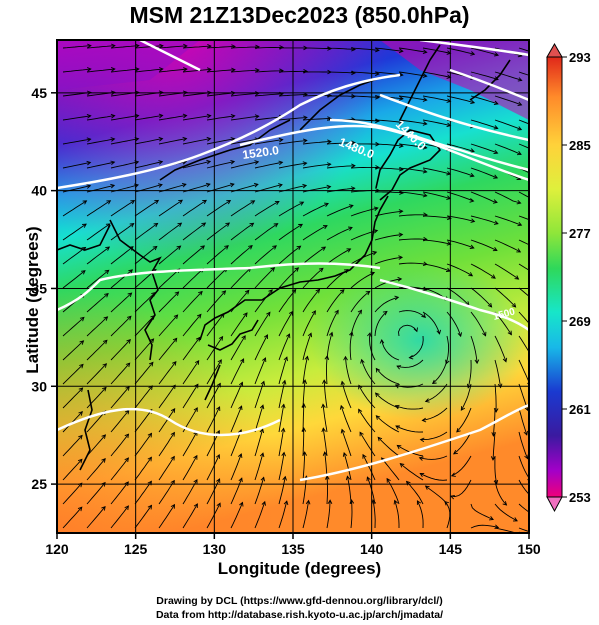 This screenshot has height=625, width=599. What do you see at coordinates (260, 152) in the screenshot?
I see `contour-label: 1520.0` at bounding box center [260, 152].